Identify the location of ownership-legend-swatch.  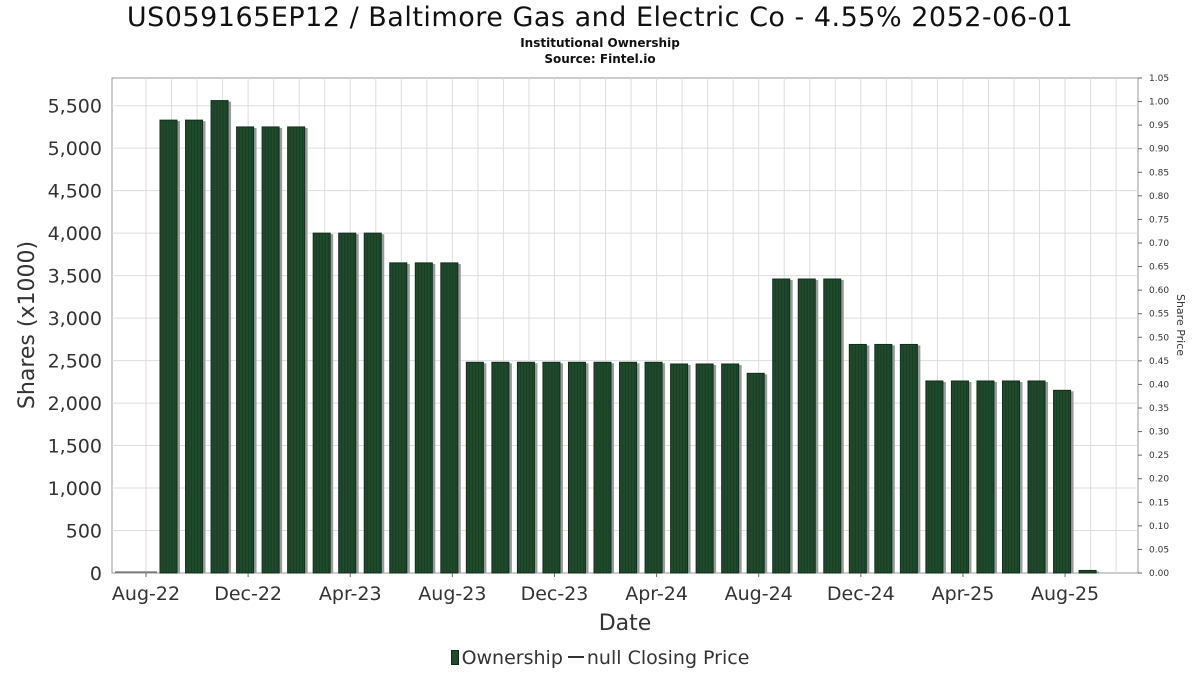
(454, 657).